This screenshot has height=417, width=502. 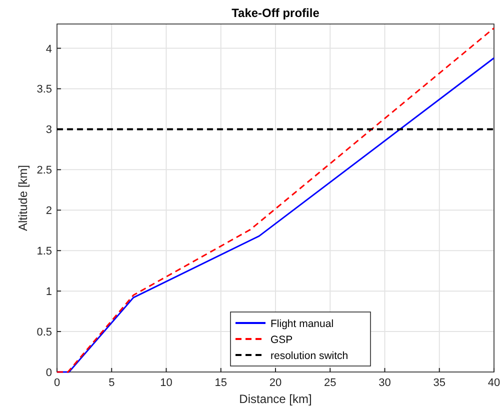 I want to click on legend-label: resolution switch, so click(x=309, y=356).